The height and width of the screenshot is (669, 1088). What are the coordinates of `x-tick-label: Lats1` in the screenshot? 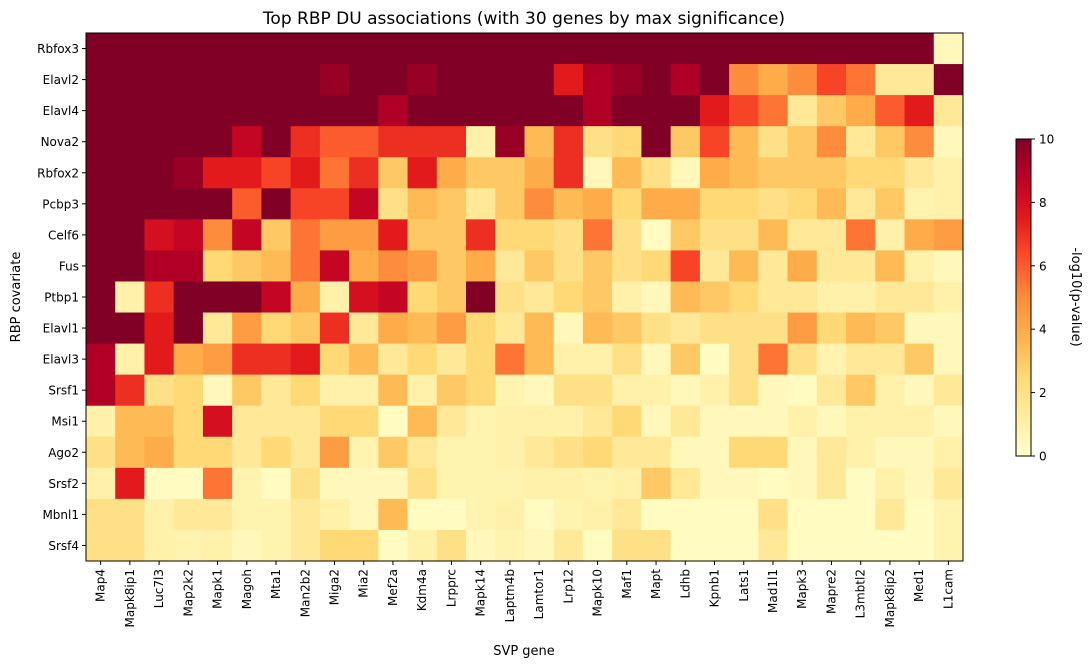 It's located at (744, 585).